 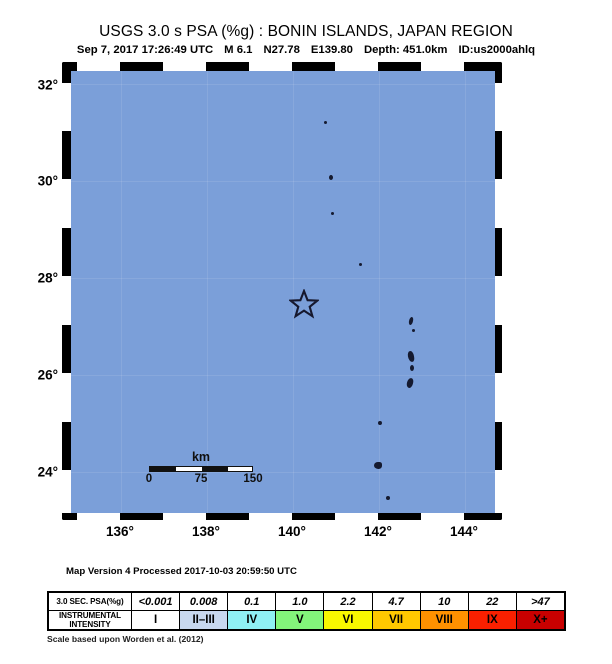 I want to click on legend-mmi-row-label: INSTRUMENTAL INTENSITY, so click(x=90, y=620).